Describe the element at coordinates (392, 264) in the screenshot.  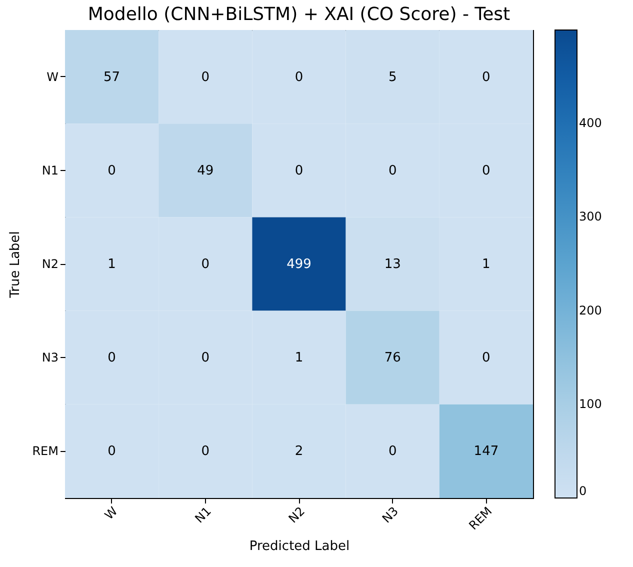
I see `data-label: 13` at that location.